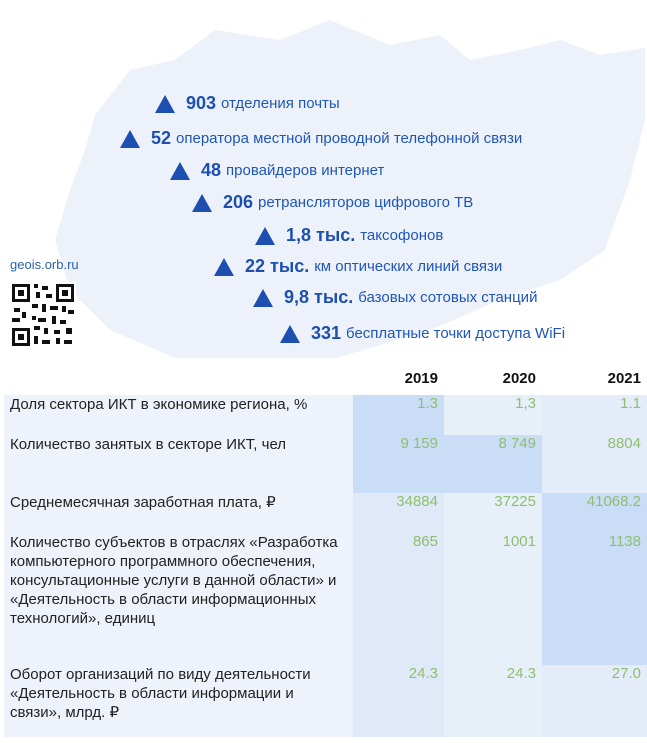 Image resolution: width=647 pixels, height=743 pixels. What do you see at coordinates (493, 599) in the screenshot?
I see `row-value: 1001` at bounding box center [493, 599].